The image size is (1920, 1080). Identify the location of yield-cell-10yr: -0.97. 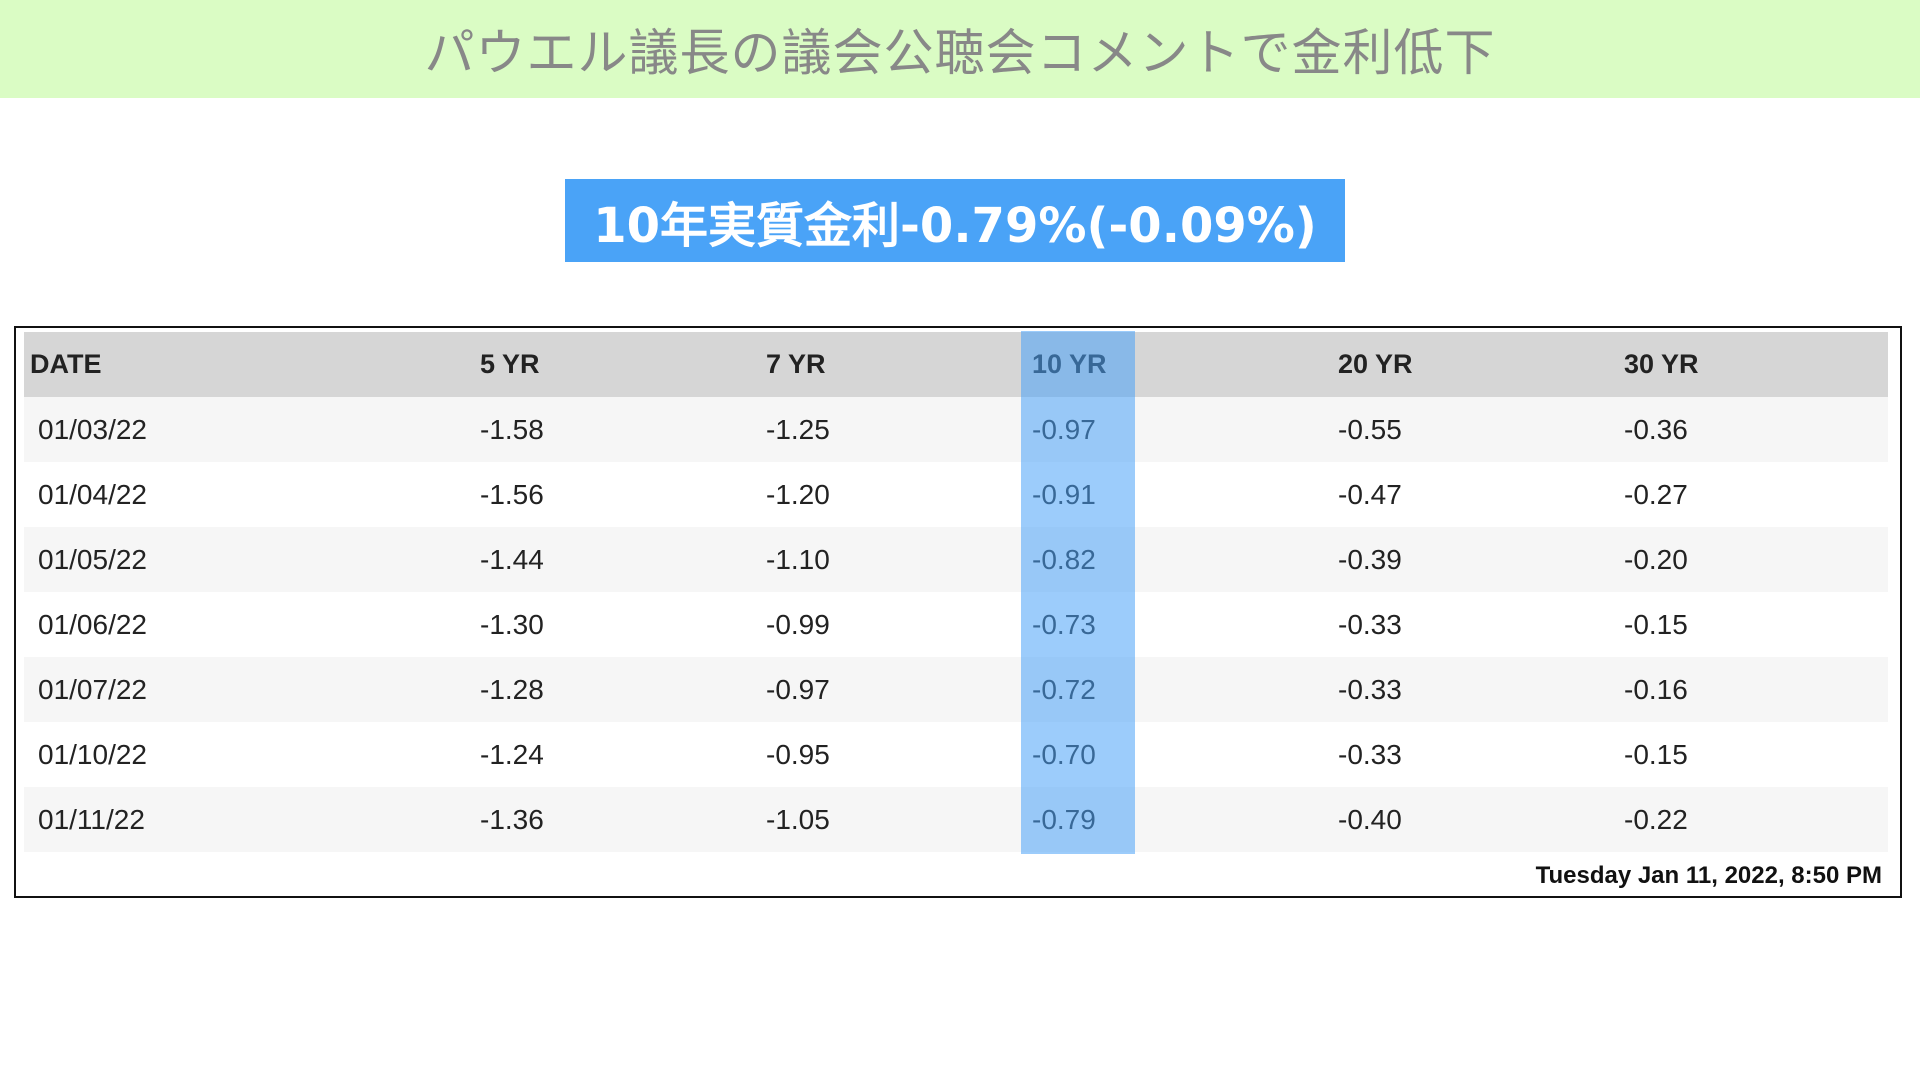
(1064, 429).